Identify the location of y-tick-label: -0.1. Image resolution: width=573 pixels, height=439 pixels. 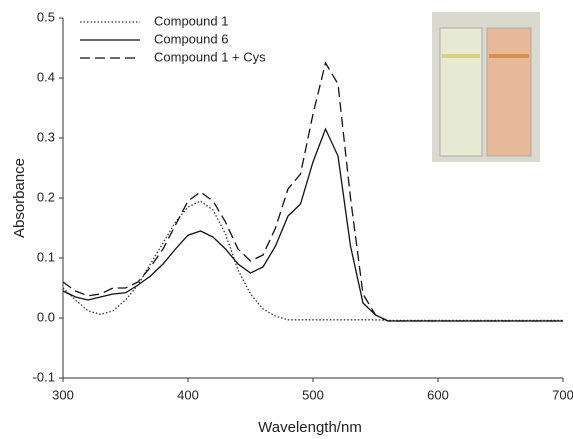
(44, 376).